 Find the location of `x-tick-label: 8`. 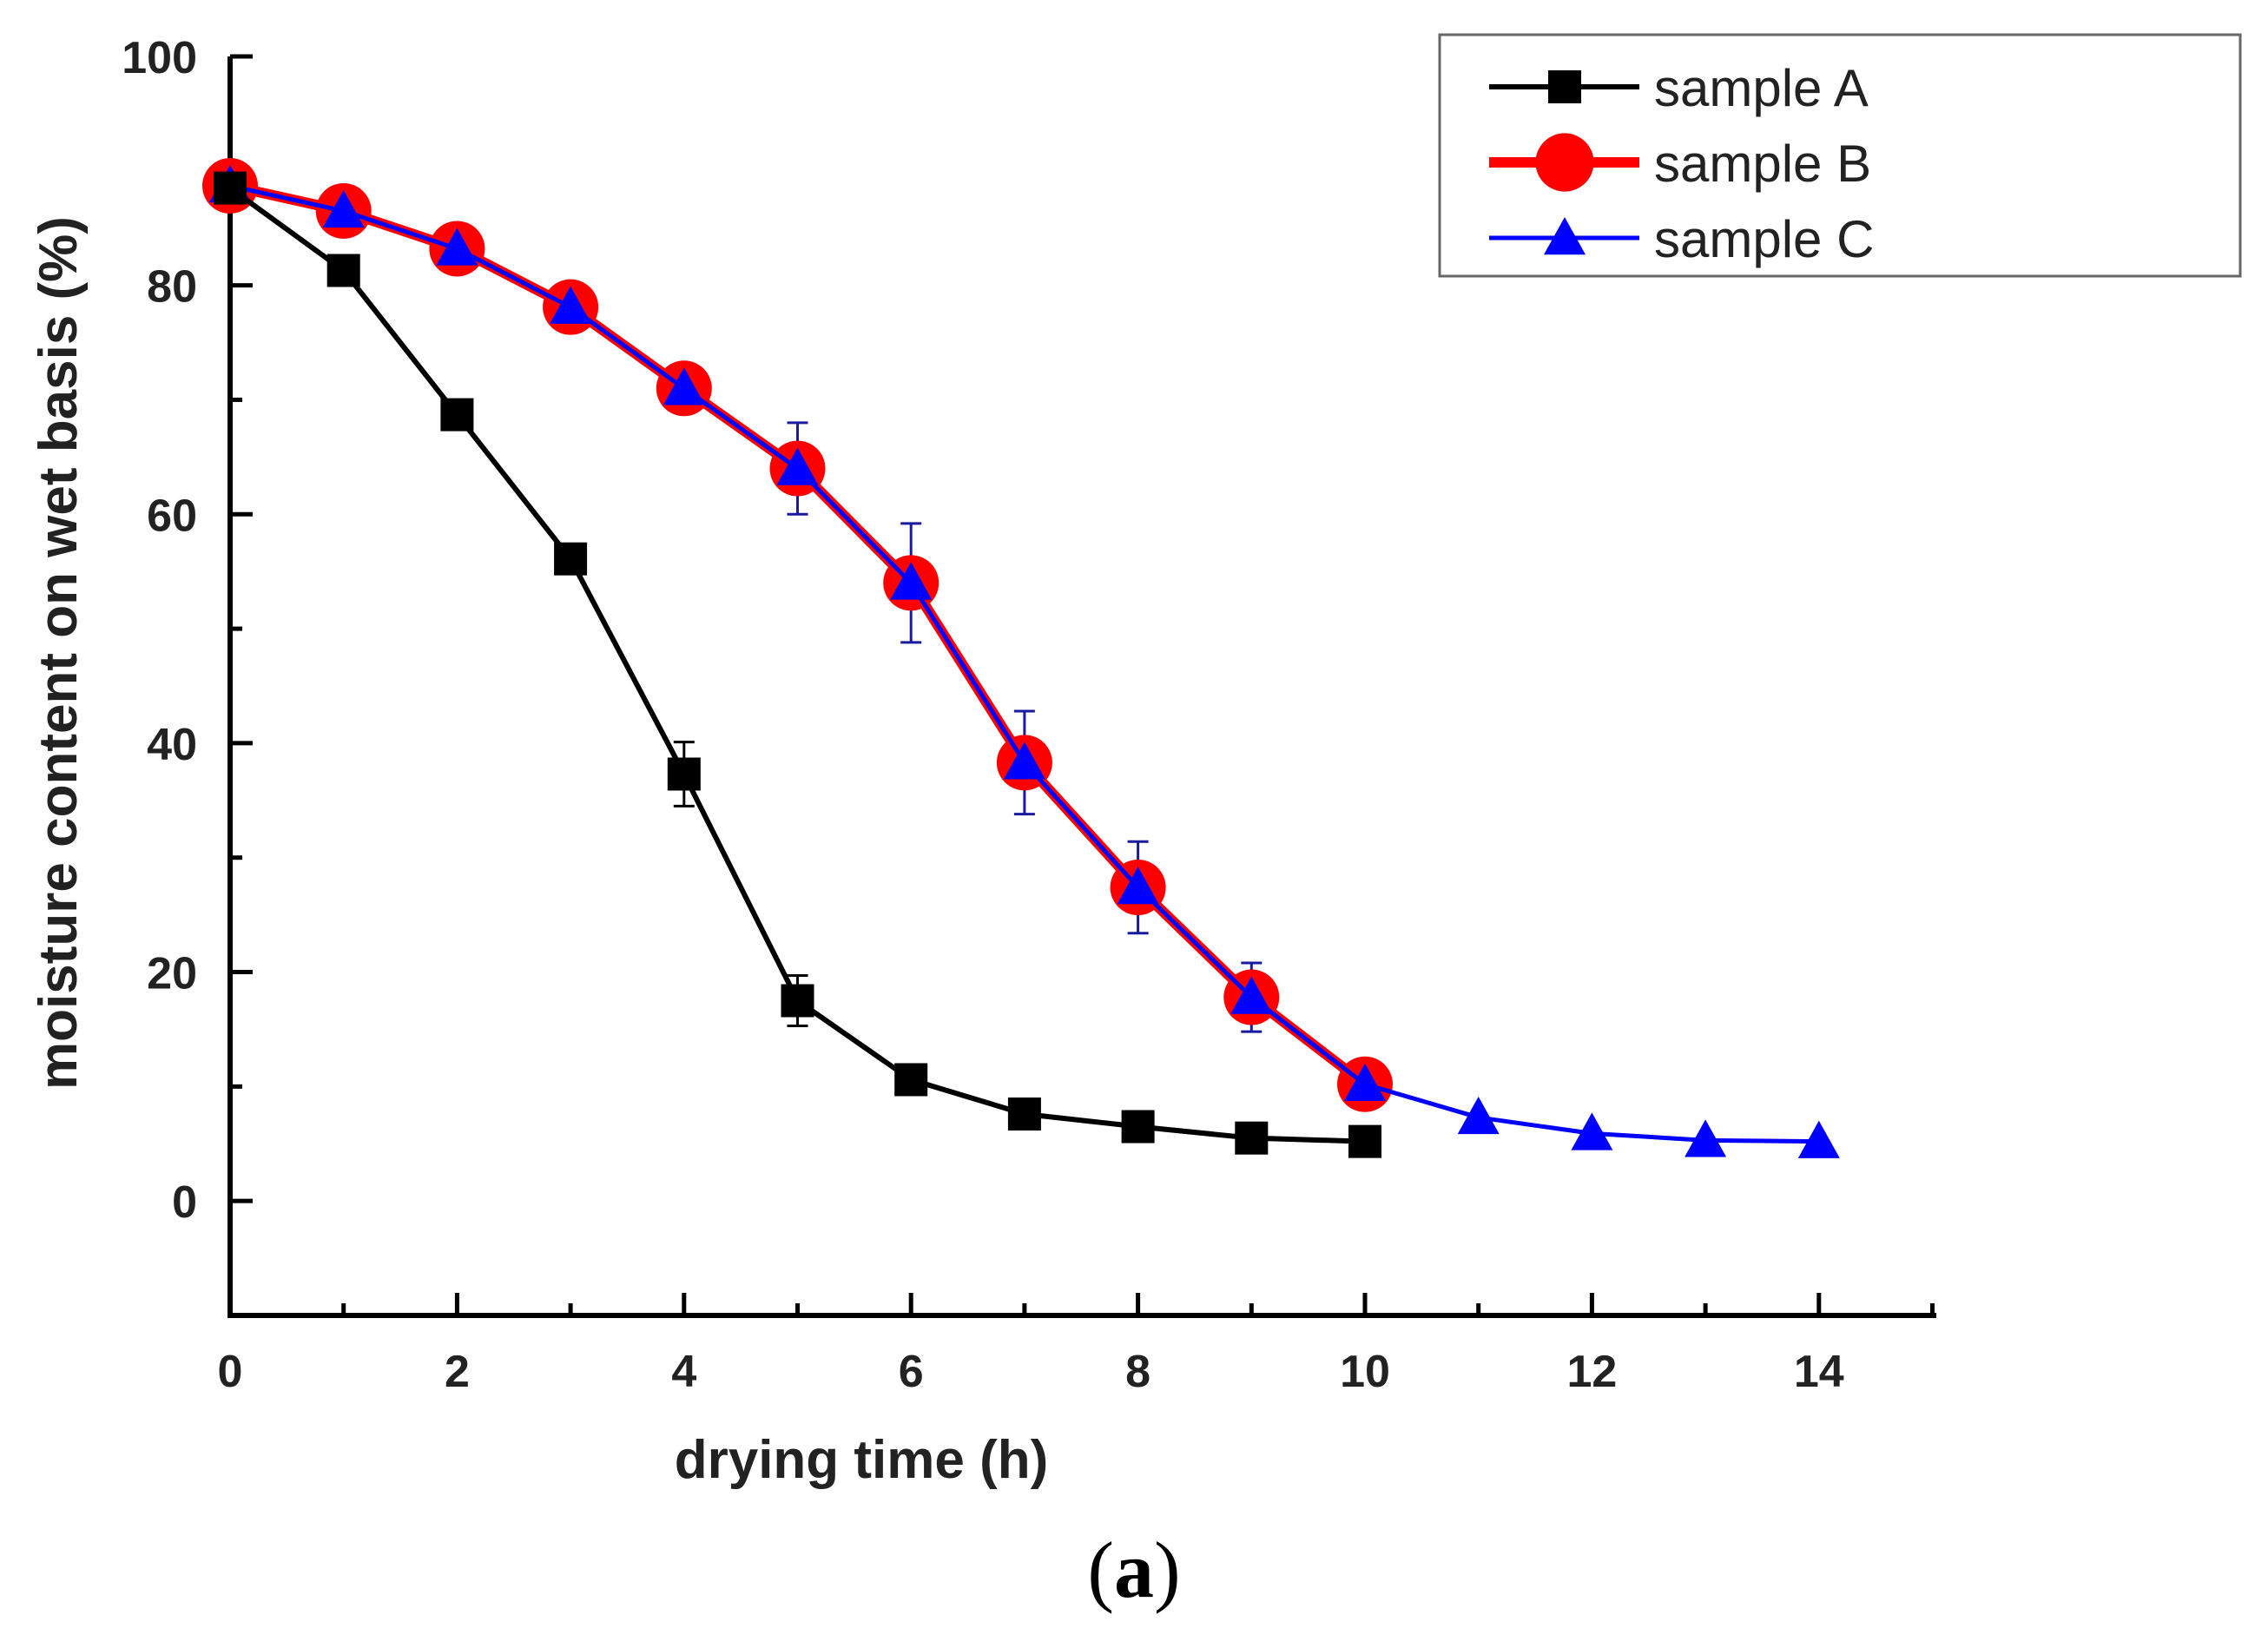

x-tick-label: 8 is located at coordinates (1137, 1372).